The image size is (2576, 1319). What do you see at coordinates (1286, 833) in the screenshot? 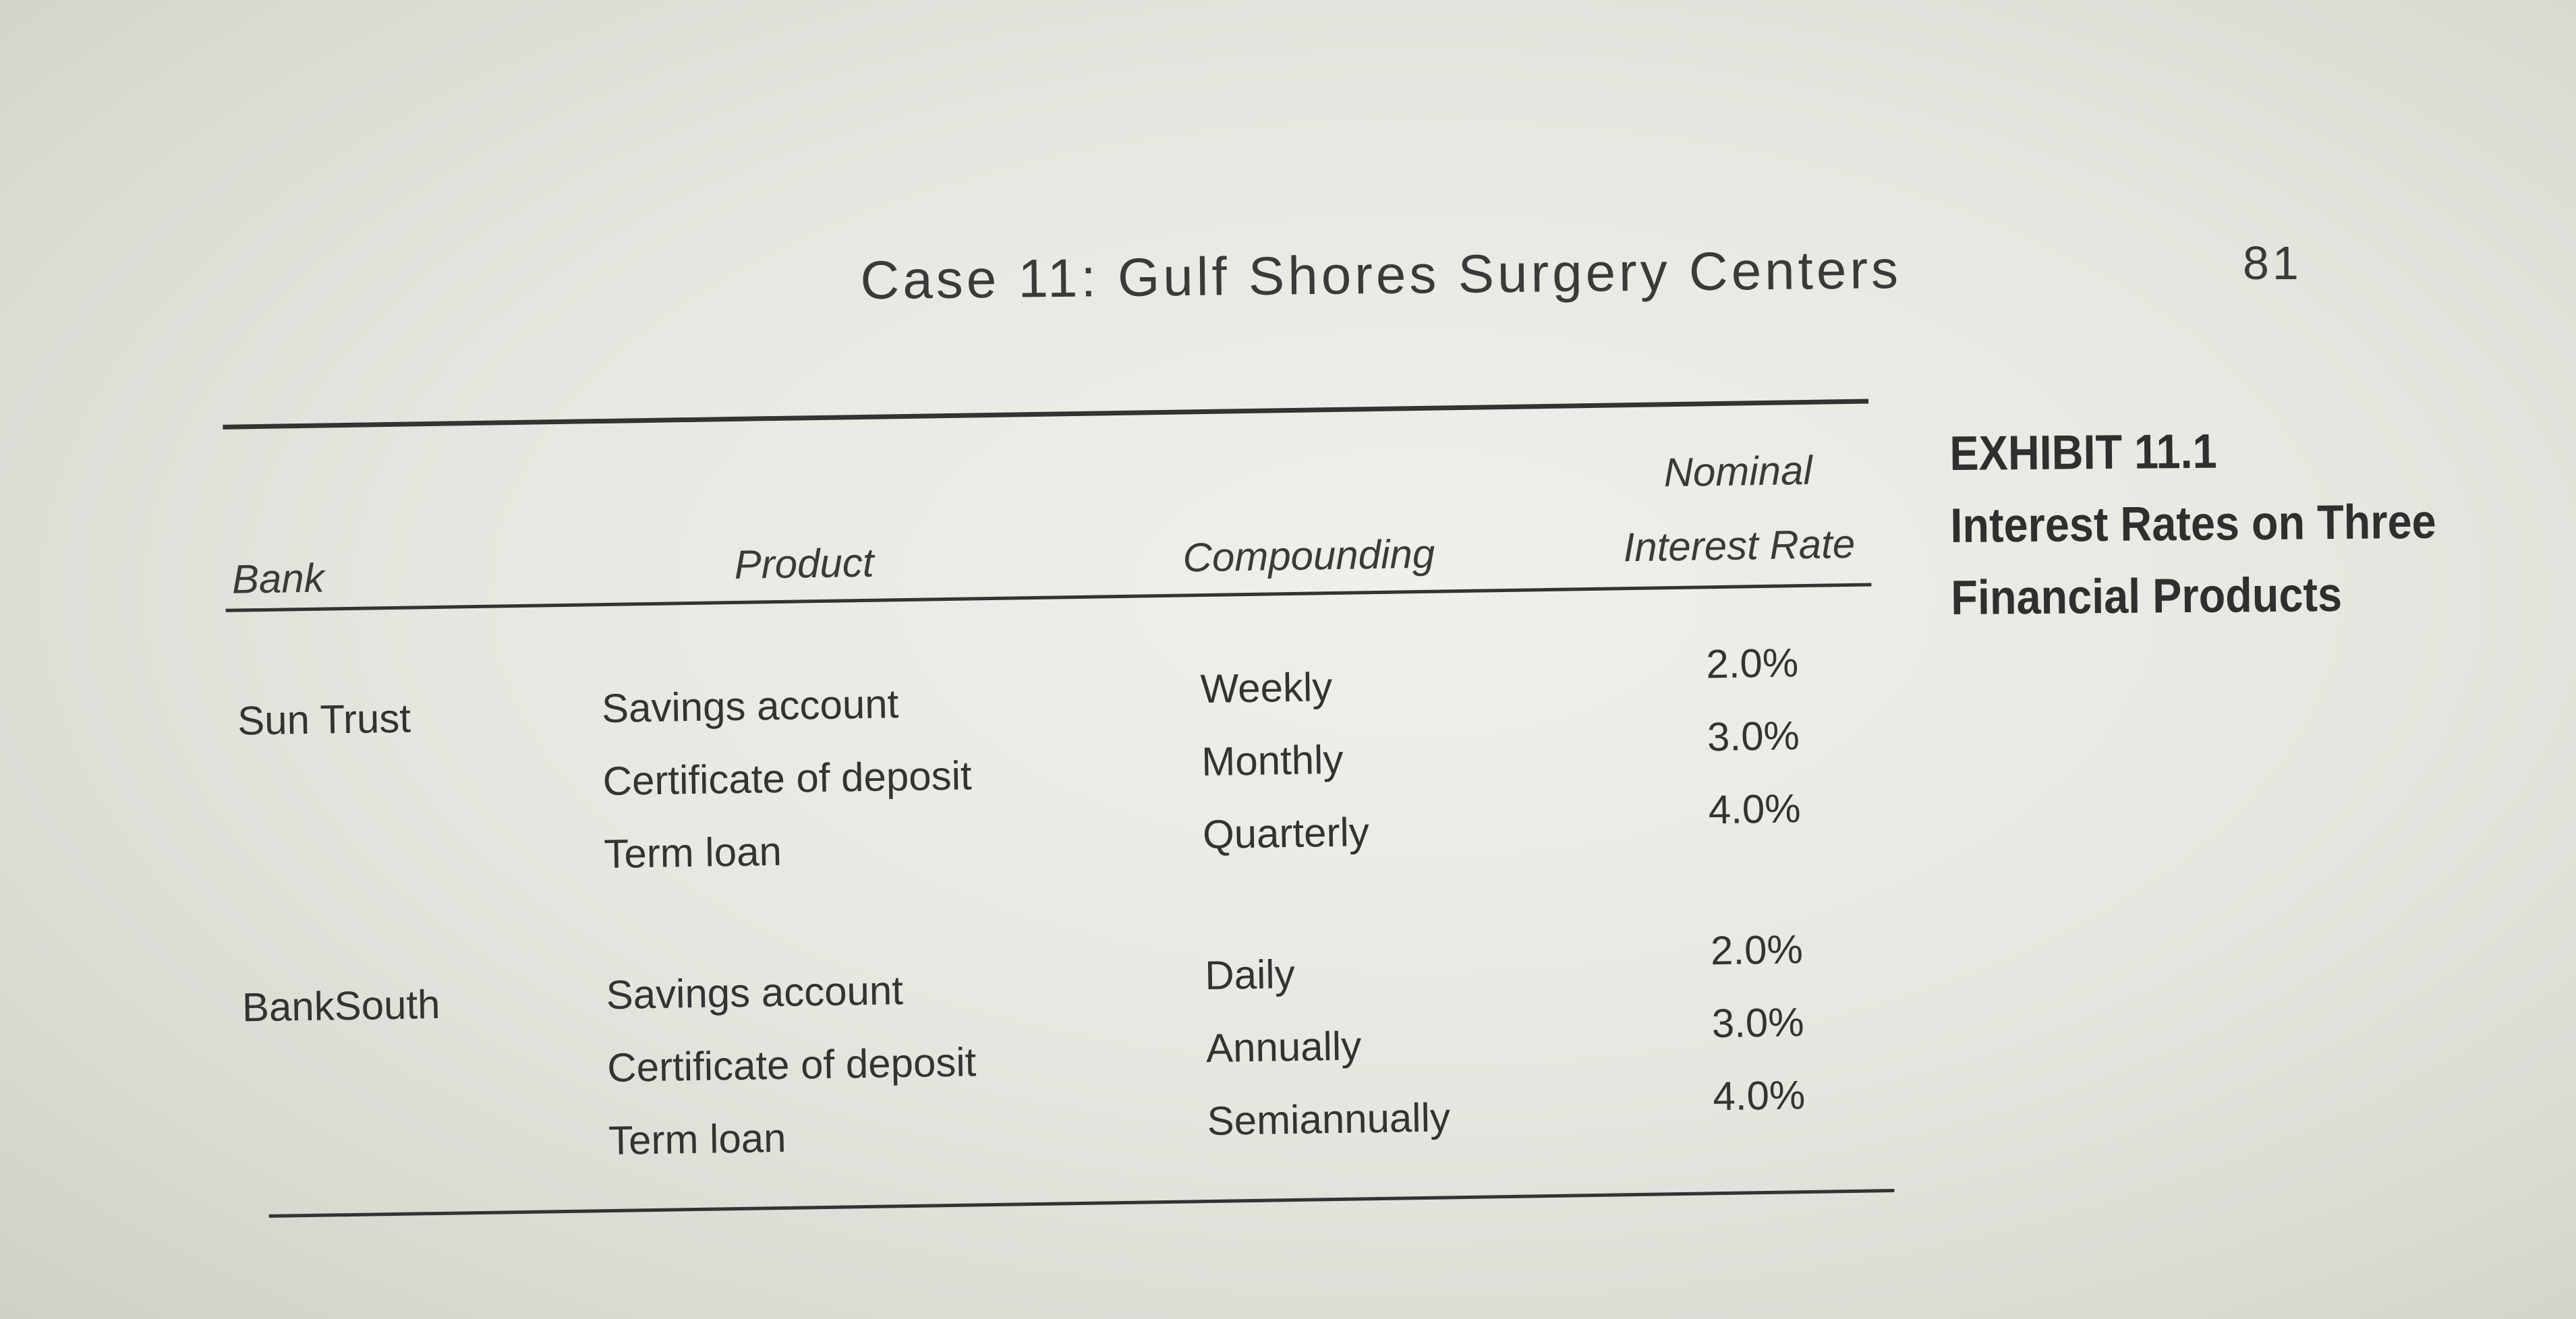
I see `compounding-cell: Quarterly` at bounding box center [1286, 833].